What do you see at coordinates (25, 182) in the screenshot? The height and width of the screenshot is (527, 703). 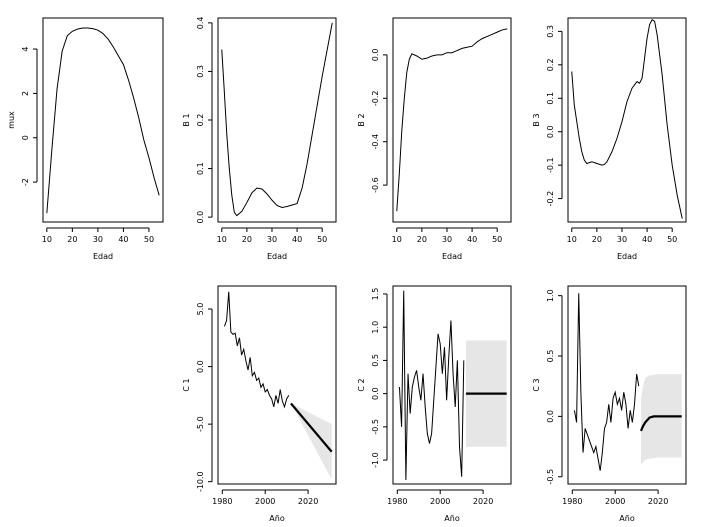 I see `y-tick-label: -2` at bounding box center [25, 182].